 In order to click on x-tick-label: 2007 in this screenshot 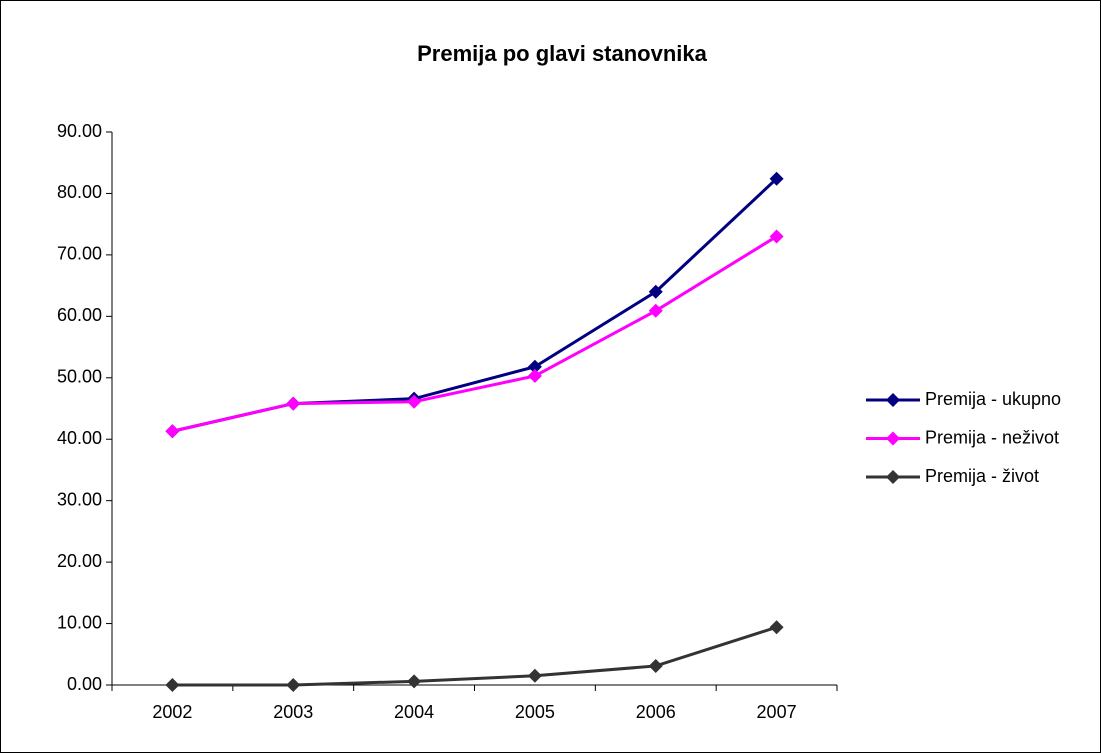, I will do `click(777, 712)`.